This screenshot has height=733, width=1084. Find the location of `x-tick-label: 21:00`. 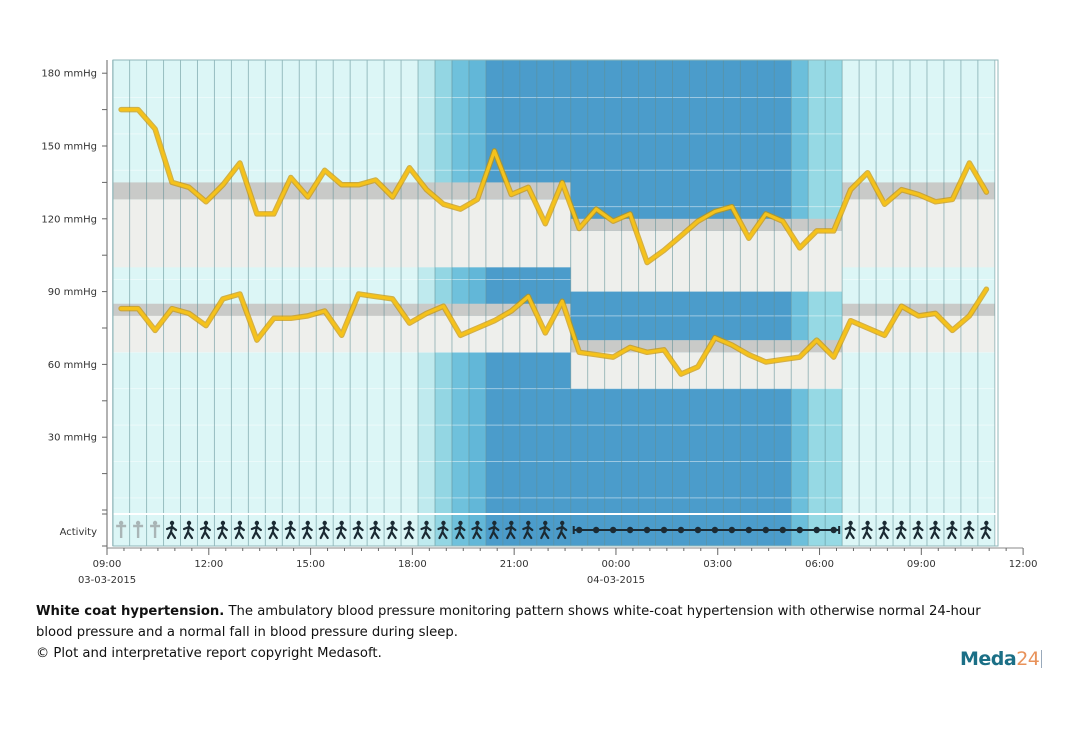

x-tick-label: 21:00 is located at coordinates (514, 564).